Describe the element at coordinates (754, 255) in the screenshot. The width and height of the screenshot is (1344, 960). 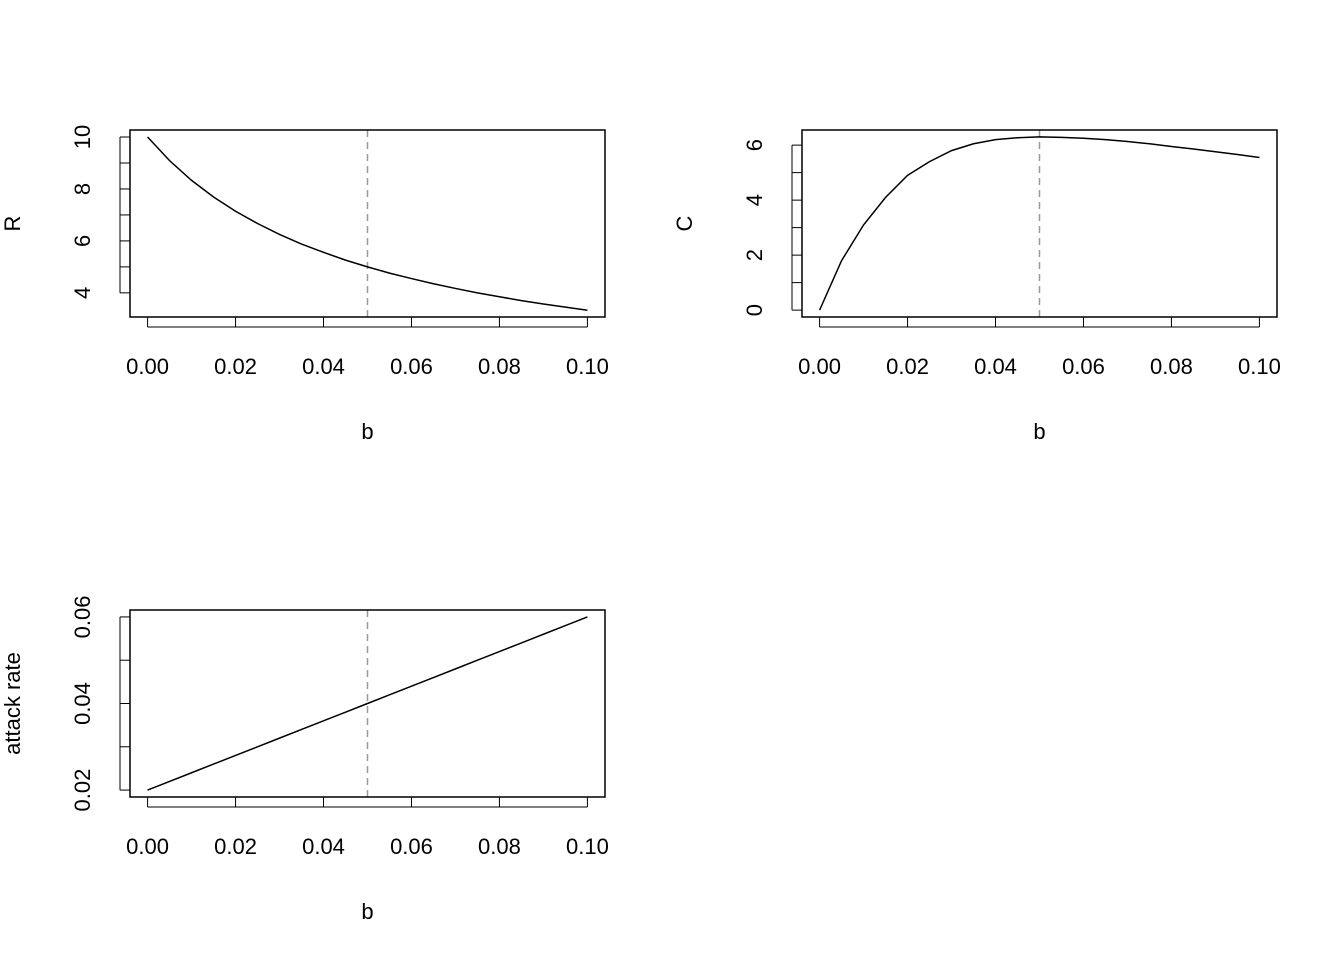
I see `y-tick-label: 2` at that location.